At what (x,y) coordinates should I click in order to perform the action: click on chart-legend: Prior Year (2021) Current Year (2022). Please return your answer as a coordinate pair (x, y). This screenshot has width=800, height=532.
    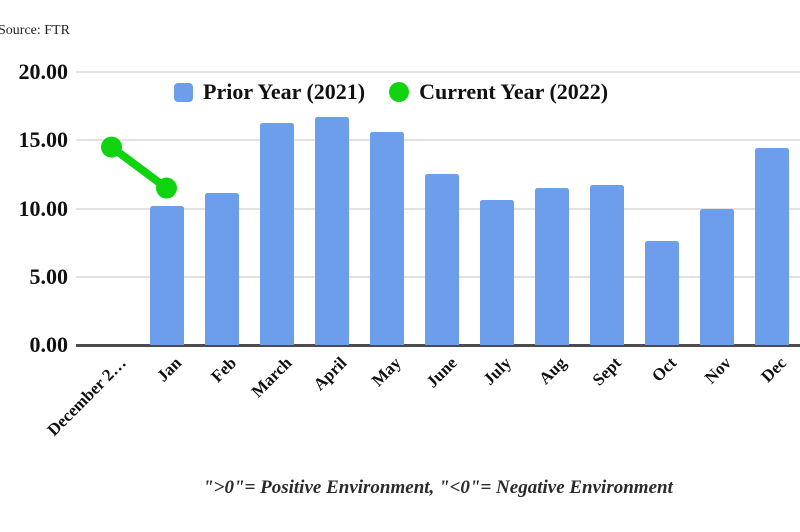
    Looking at the image, I should click on (391, 92).